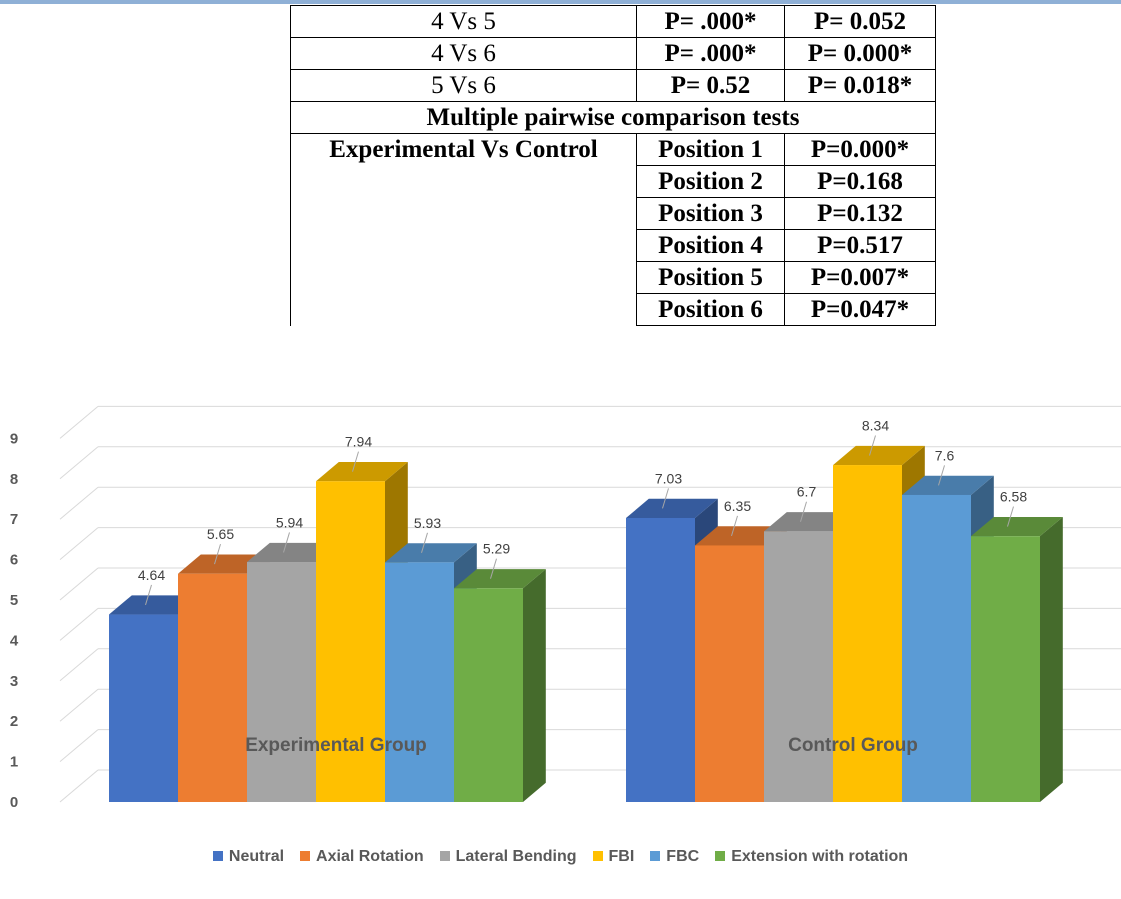 This screenshot has height=899, width=1121. What do you see at coordinates (860, 213) in the screenshot?
I see `position-p: P=0.132` at bounding box center [860, 213].